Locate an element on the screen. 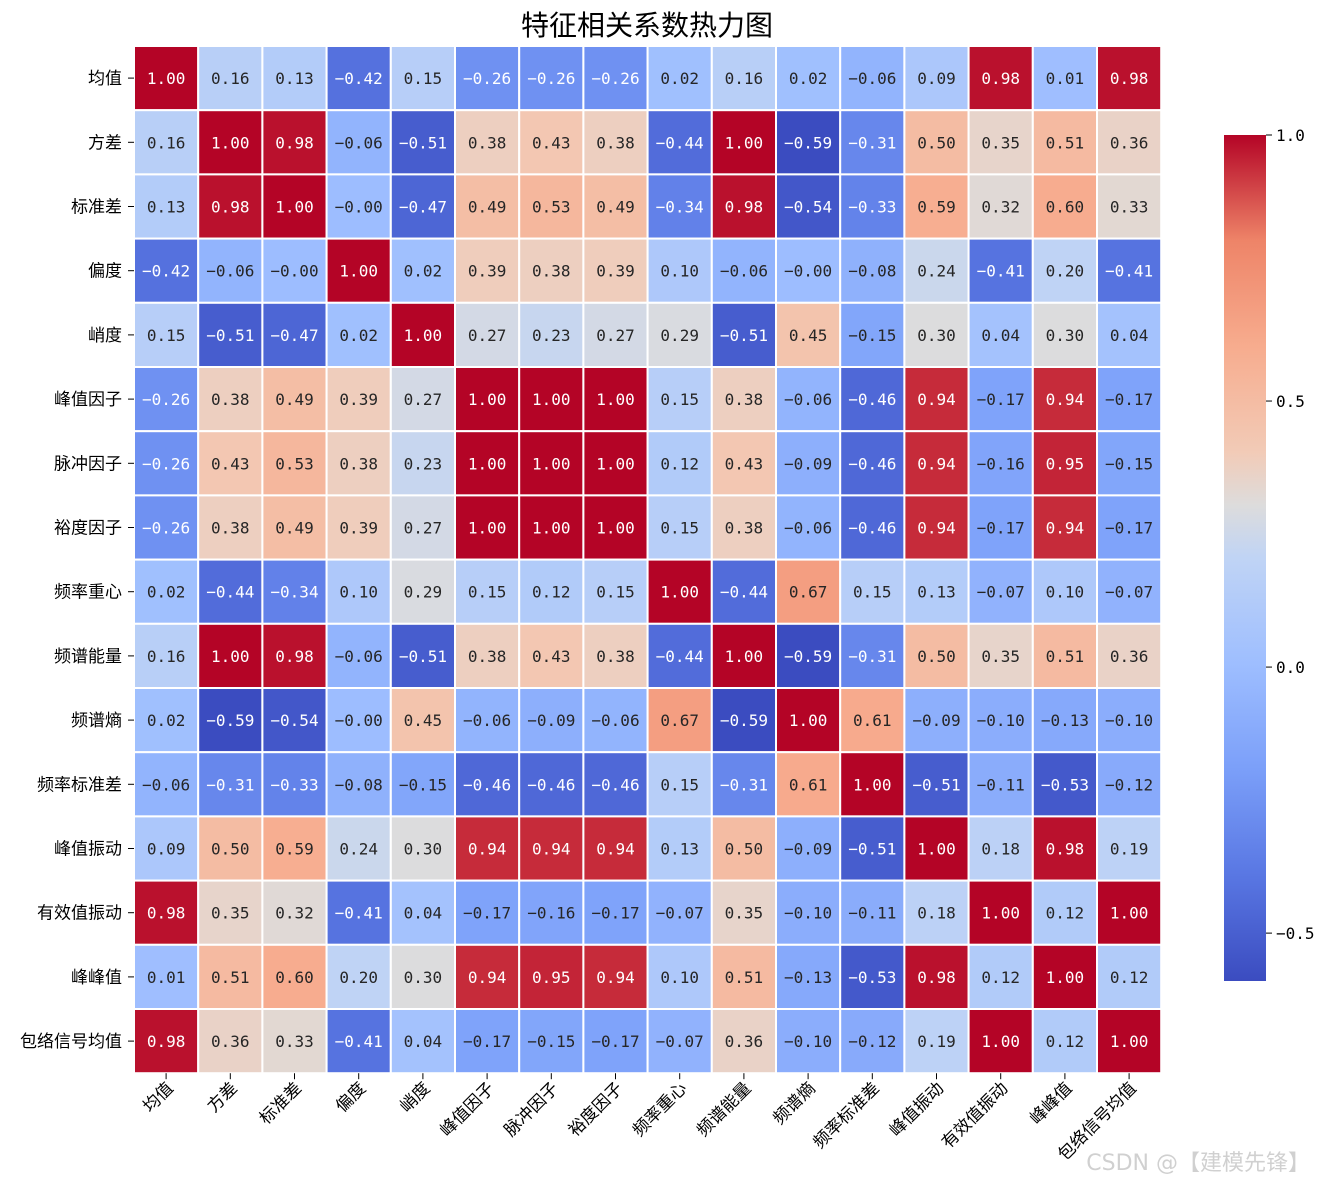  x-tick-label: 裕度因子 is located at coordinates (596, 1110).